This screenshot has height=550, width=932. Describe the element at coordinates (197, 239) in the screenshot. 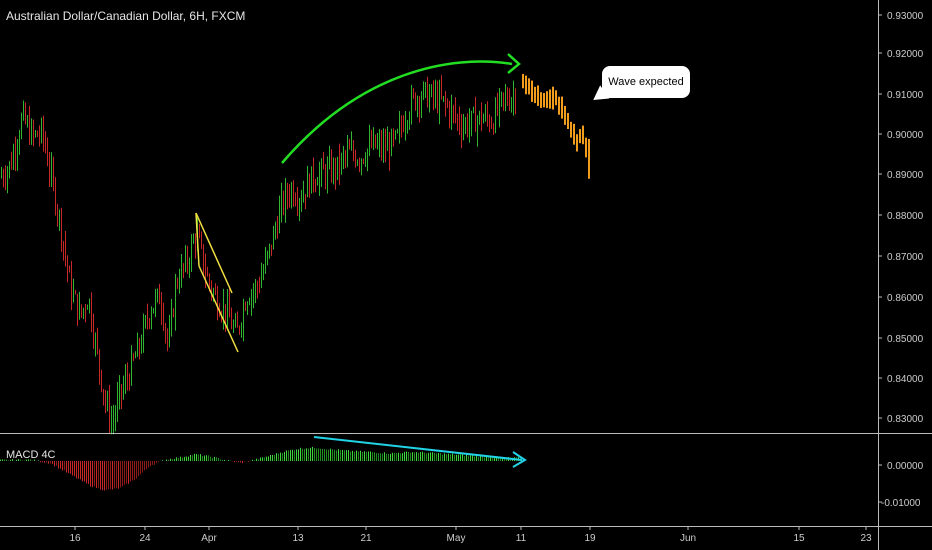

I see `channel-left` at that location.